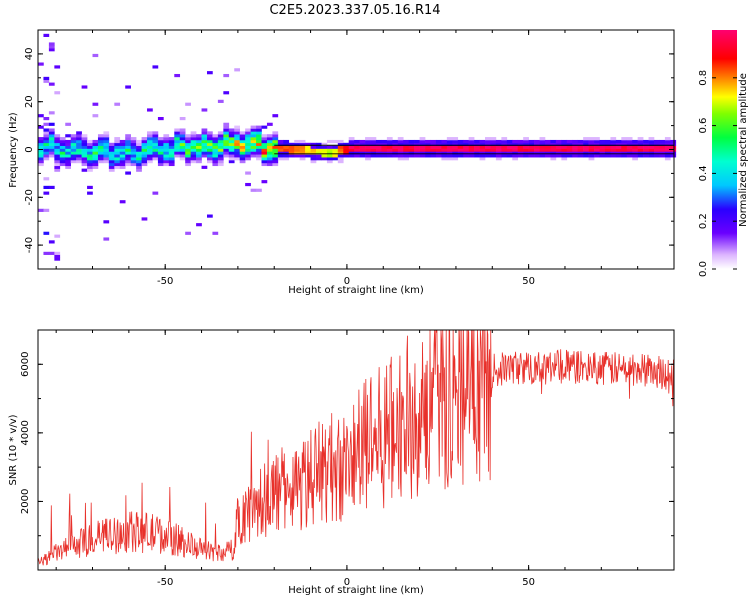  What do you see at coordinates (703, 221) in the screenshot?
I see `colorbar-tick-label: 0.2` at bounding box center [703, 221].